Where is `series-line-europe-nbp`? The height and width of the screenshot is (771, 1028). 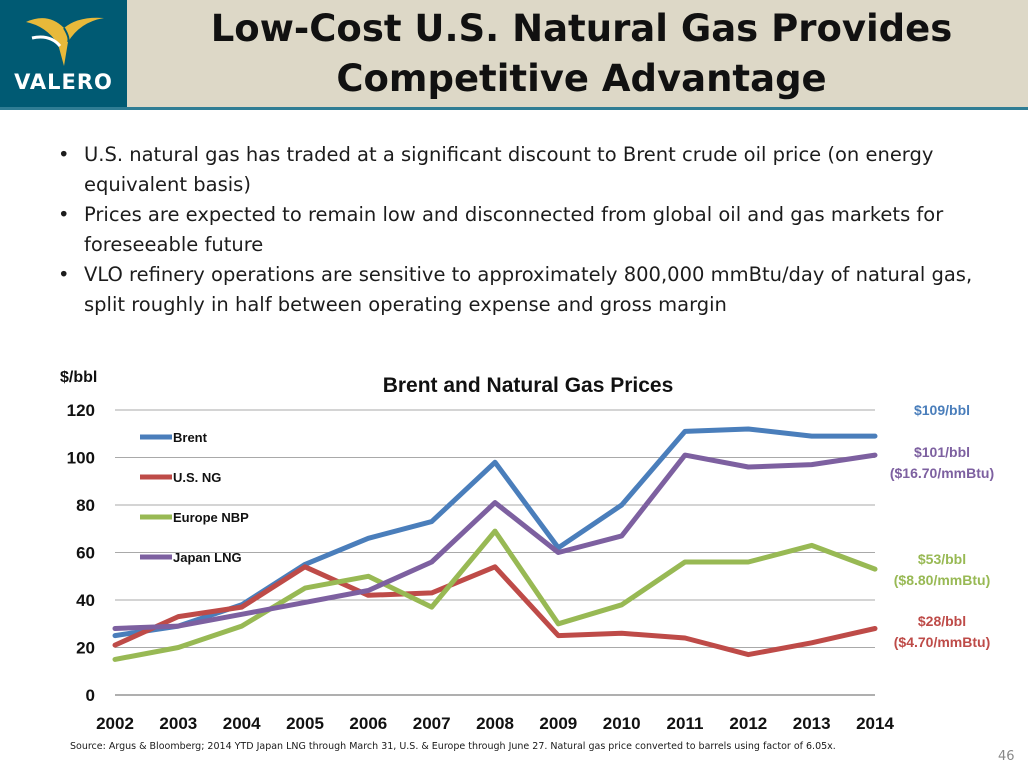 series-line-europe-nbp is located at coordinates (495, 595).